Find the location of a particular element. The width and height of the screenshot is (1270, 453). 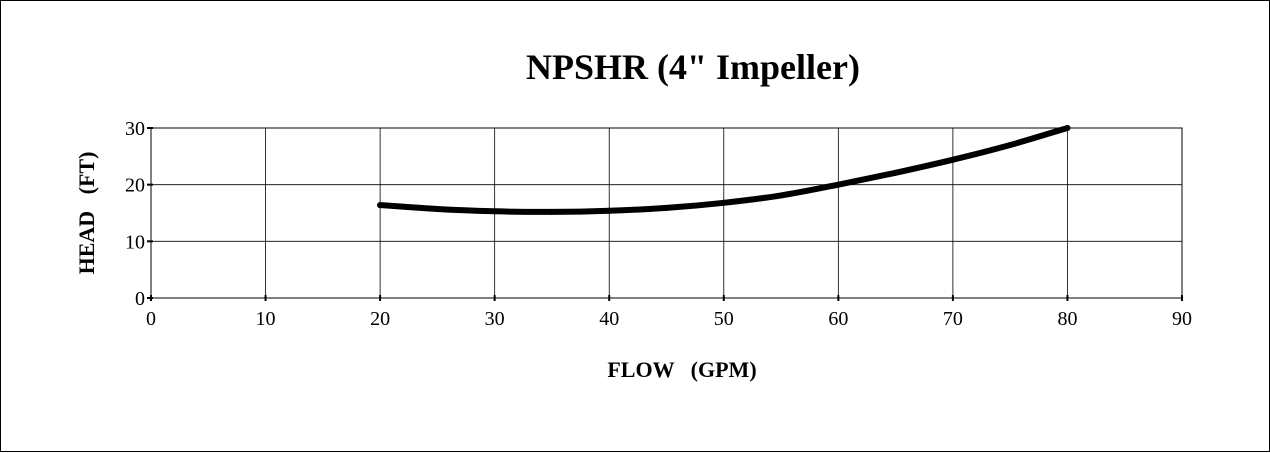

y-axis-title: HEAD (FT) is located at coordinates (86, 213).